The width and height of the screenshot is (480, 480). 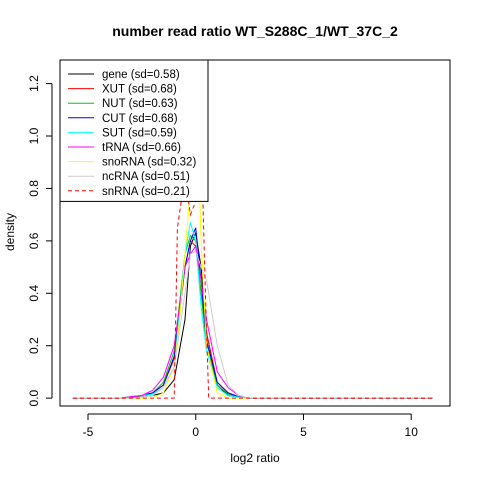 I want to click on y-tick-label: 0.0, so click(x=34, y=397).